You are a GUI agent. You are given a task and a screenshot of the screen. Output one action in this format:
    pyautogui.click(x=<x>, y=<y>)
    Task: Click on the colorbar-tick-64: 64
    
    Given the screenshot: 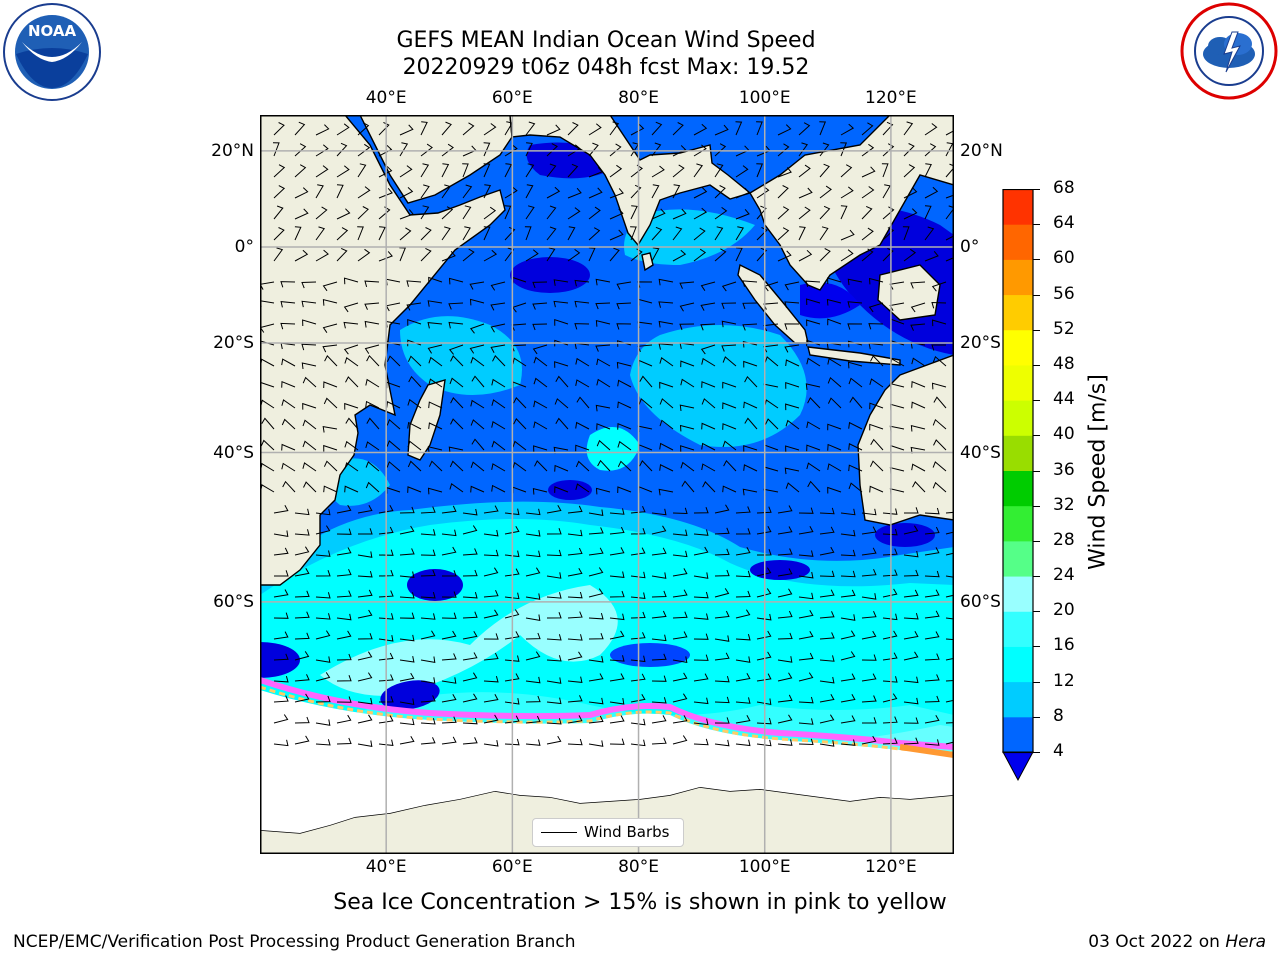 What is the action you would take?
    pyautogui.click(x=1064, y=223)
    